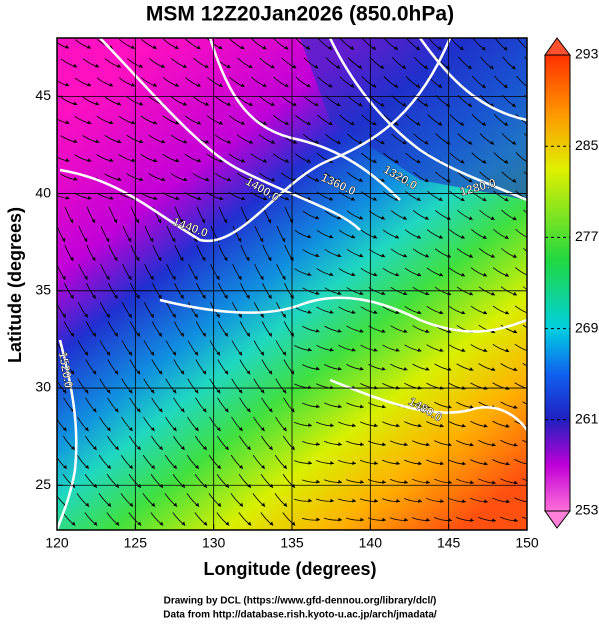  What do you see at coordinates (289, 569) in the screenshot?
I see `x-axis-label: Longitude (degrees)` at bounding box center [289, 569].